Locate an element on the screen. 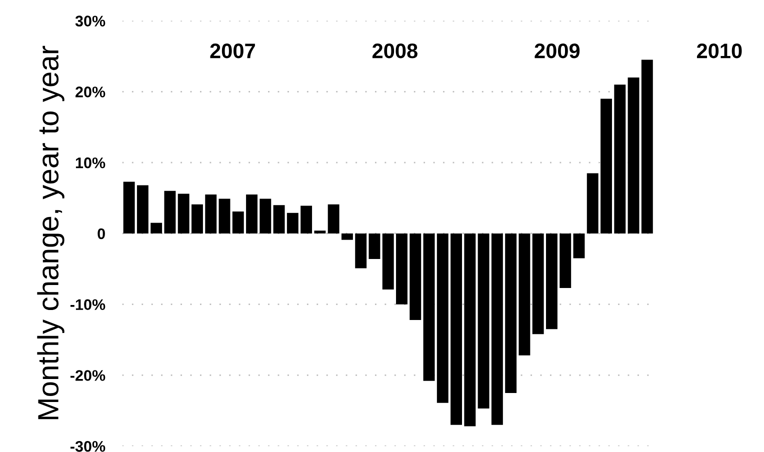 The height and width of the screenshot is (452, 764). y-axis-title: Monthly change, year to year is located at coordinates (50, 233).